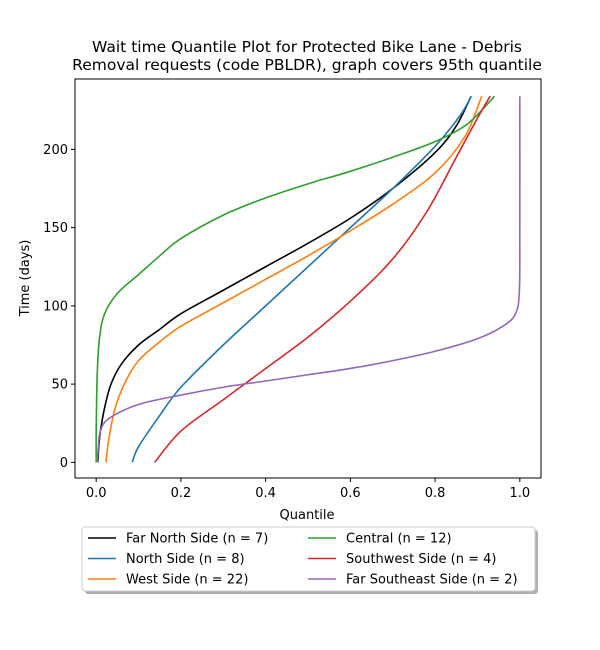  I want to click on y-tick-label: 100, so click(55, 306).